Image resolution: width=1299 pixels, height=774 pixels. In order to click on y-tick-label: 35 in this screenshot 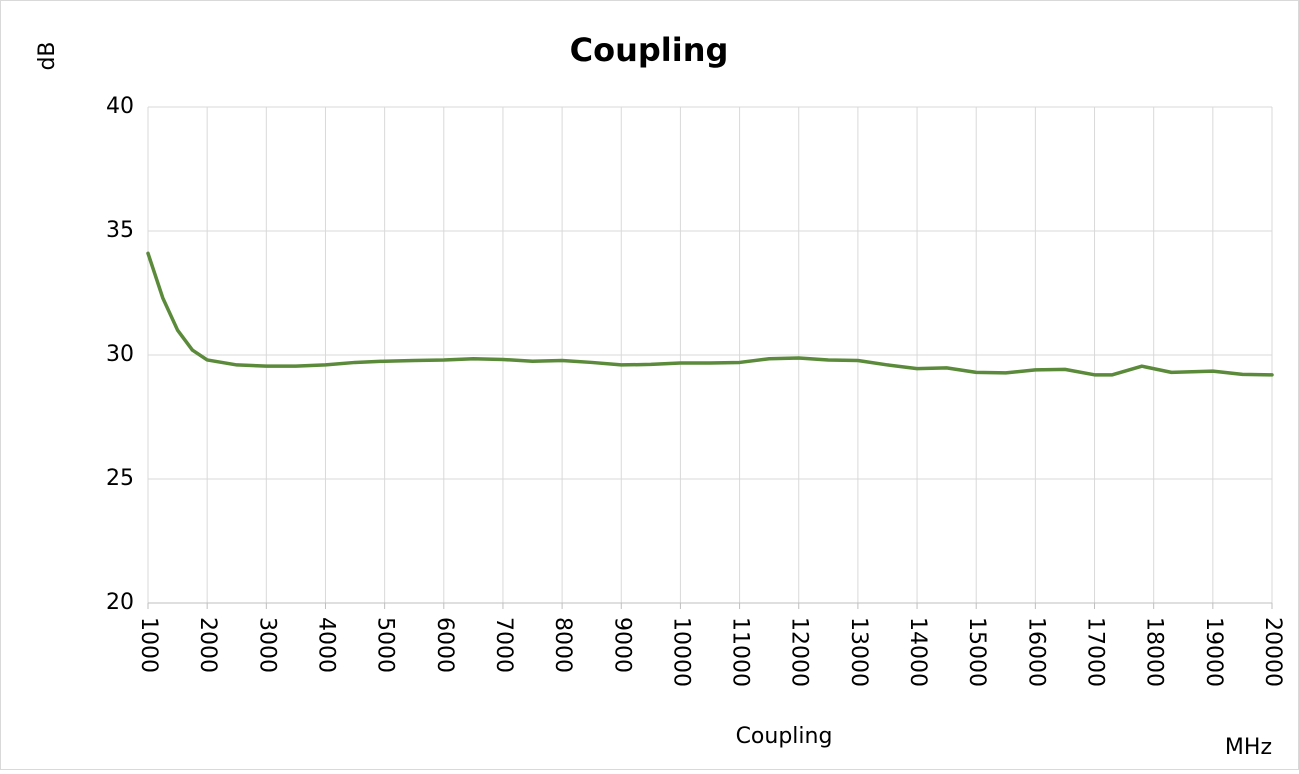, I will do `click(120, 230)`.